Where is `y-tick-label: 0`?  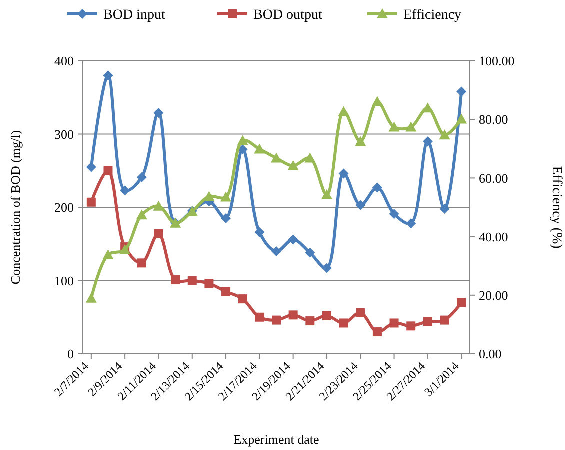
y-tick-label: 0 is located at coordinates (71, 354).